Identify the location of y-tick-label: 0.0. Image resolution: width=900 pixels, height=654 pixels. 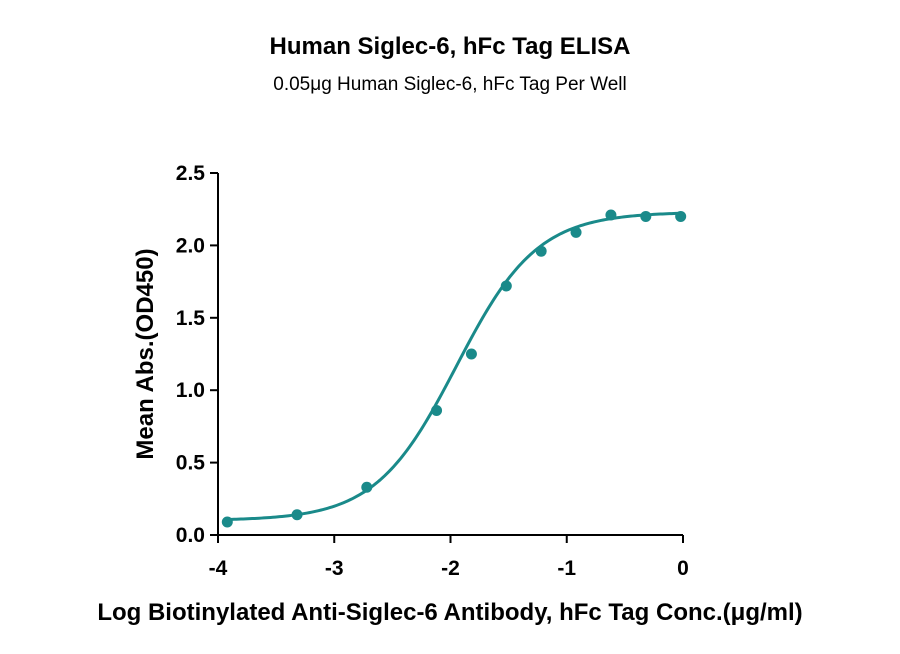
(190, 535).